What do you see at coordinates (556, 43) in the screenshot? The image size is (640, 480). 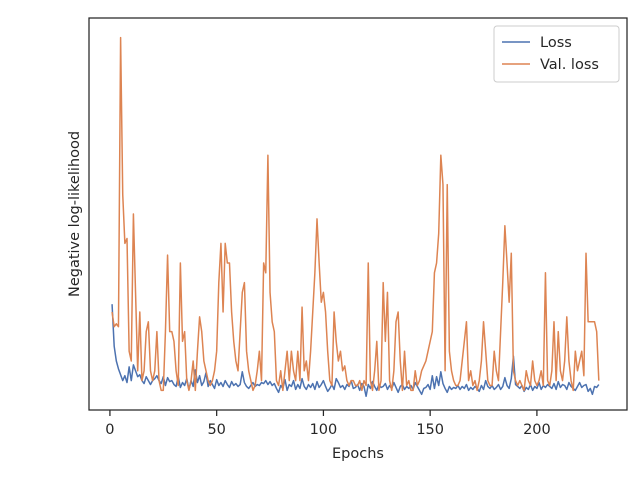 I see `legend-label: Loss` at bounding box center [556, 43].